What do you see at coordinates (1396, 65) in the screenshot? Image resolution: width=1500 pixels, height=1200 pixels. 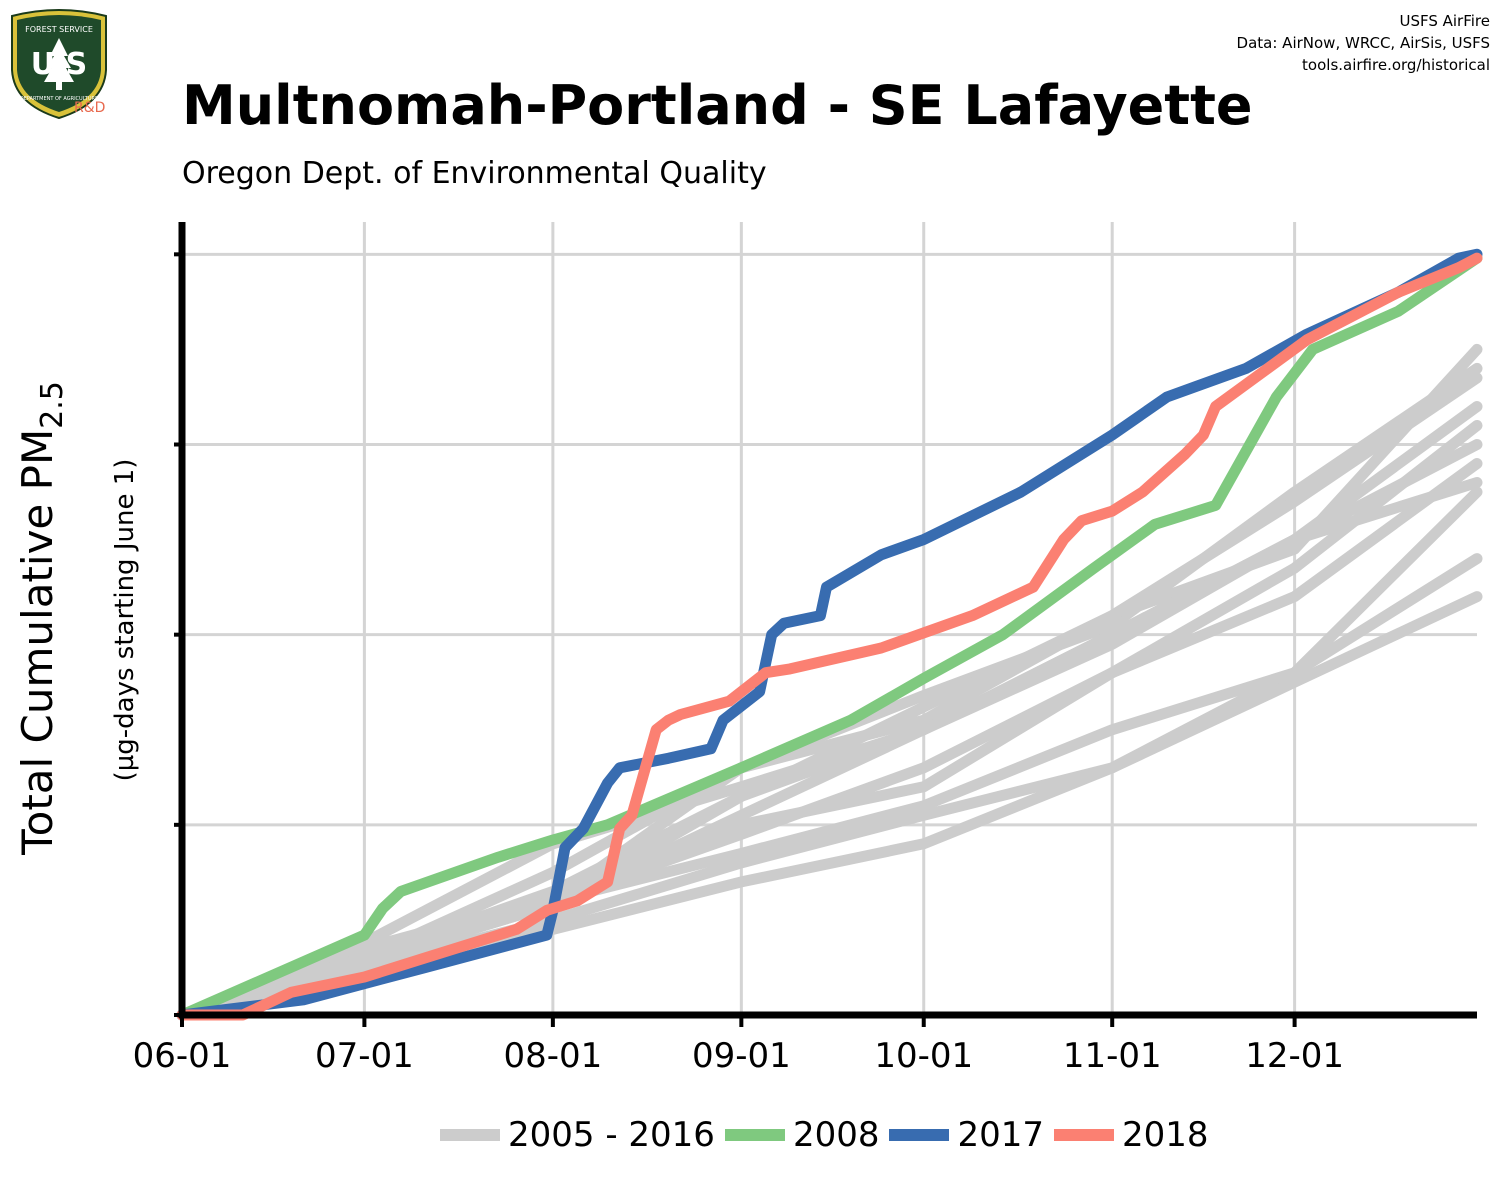 I see `credit-line: tools.airfire.org/historical` at bounding box center [1396, 65].